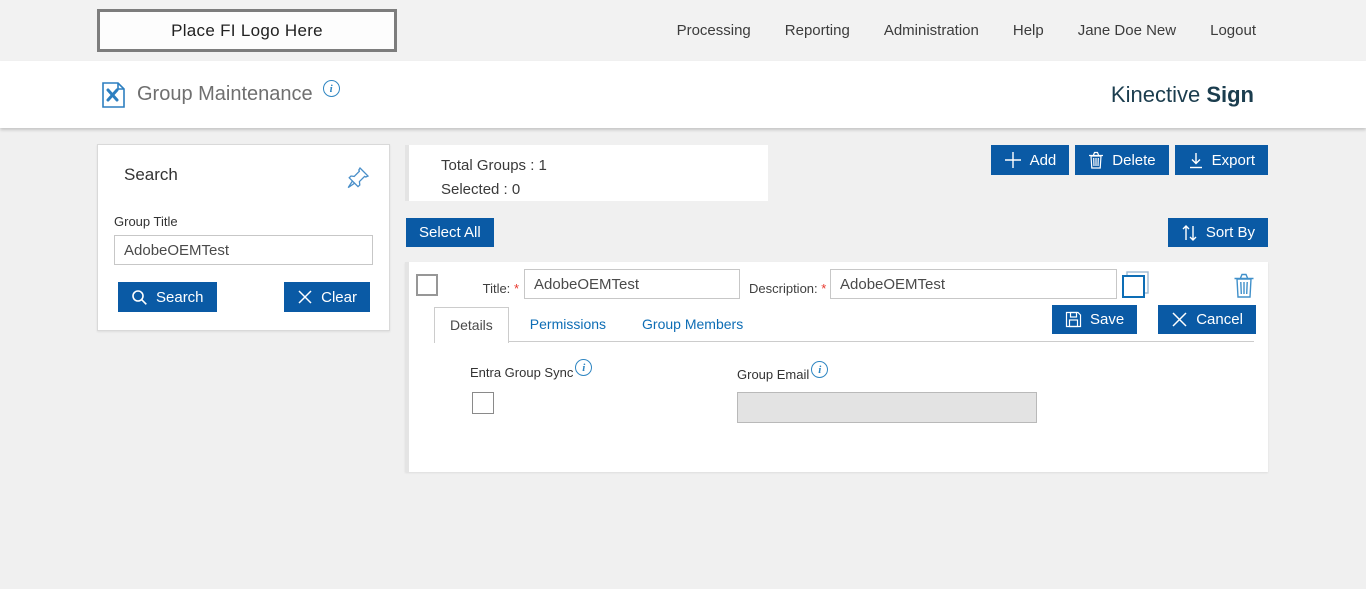 The width and height of the screenshot is (1366, 589). Describe the element at coordinates (713, 30) in the screenshot. I see `nav-processing: Processing` at that location.